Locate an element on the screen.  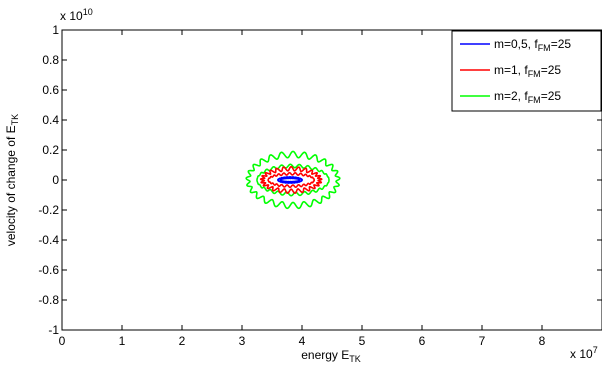
y-tick-label: 1 is located at coordinates (55, 30).